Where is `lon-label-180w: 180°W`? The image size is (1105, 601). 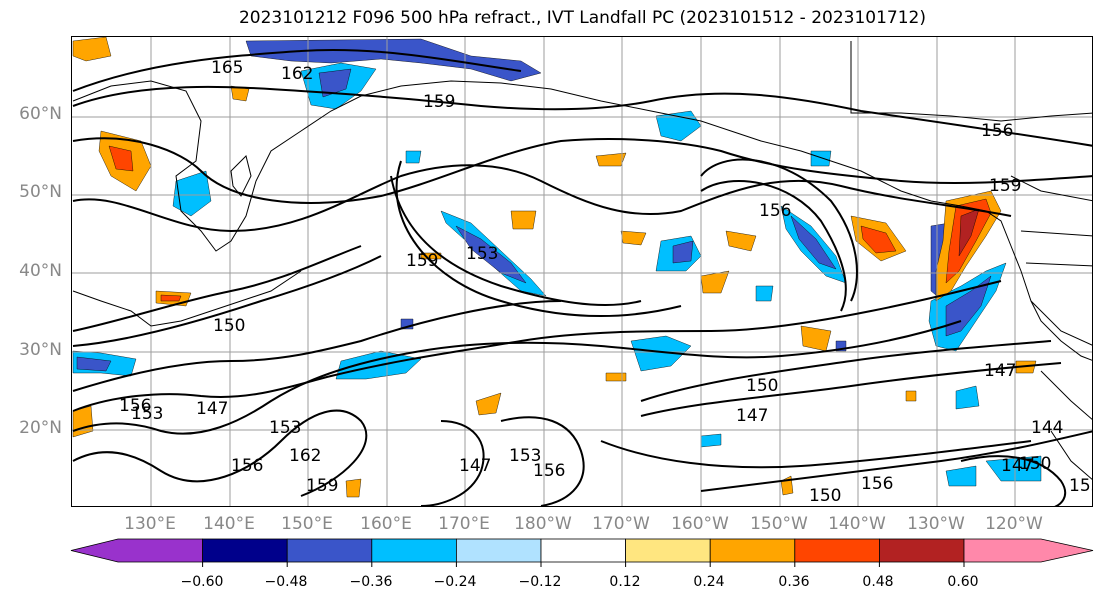 lon-label-180w: 180°W is located at coordinates (543, 524).